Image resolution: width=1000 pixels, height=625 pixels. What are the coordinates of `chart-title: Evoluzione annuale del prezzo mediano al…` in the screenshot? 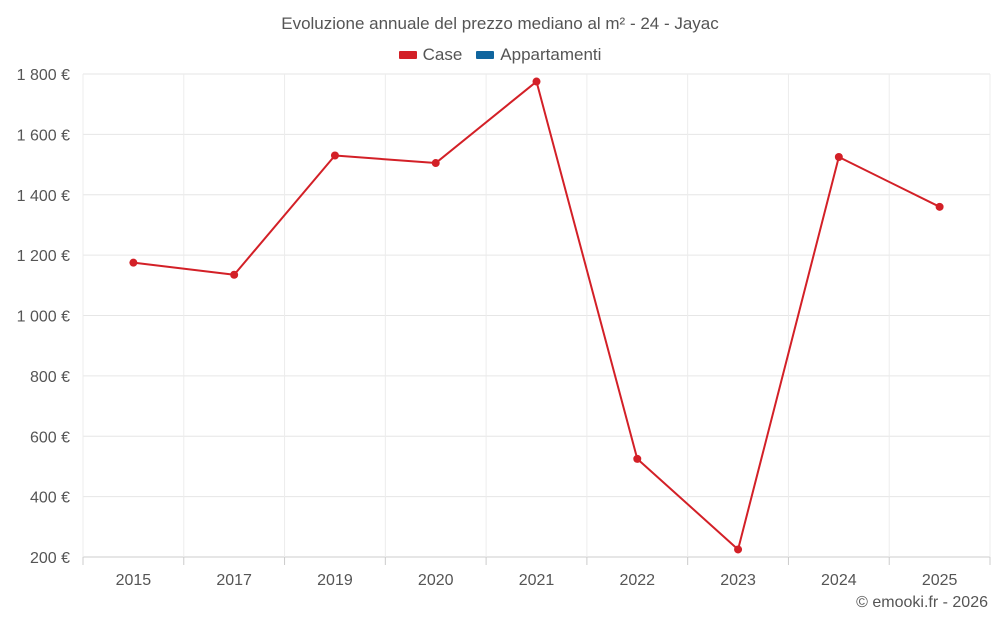 It's located at (500, 23).